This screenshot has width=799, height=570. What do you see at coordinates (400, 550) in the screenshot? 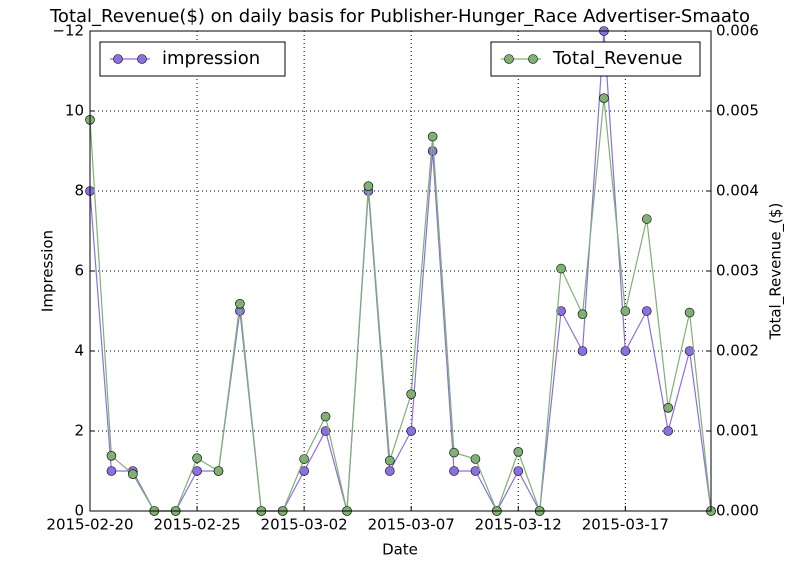
I see `x-axis-label: Date` at bounding box center [400, 550].